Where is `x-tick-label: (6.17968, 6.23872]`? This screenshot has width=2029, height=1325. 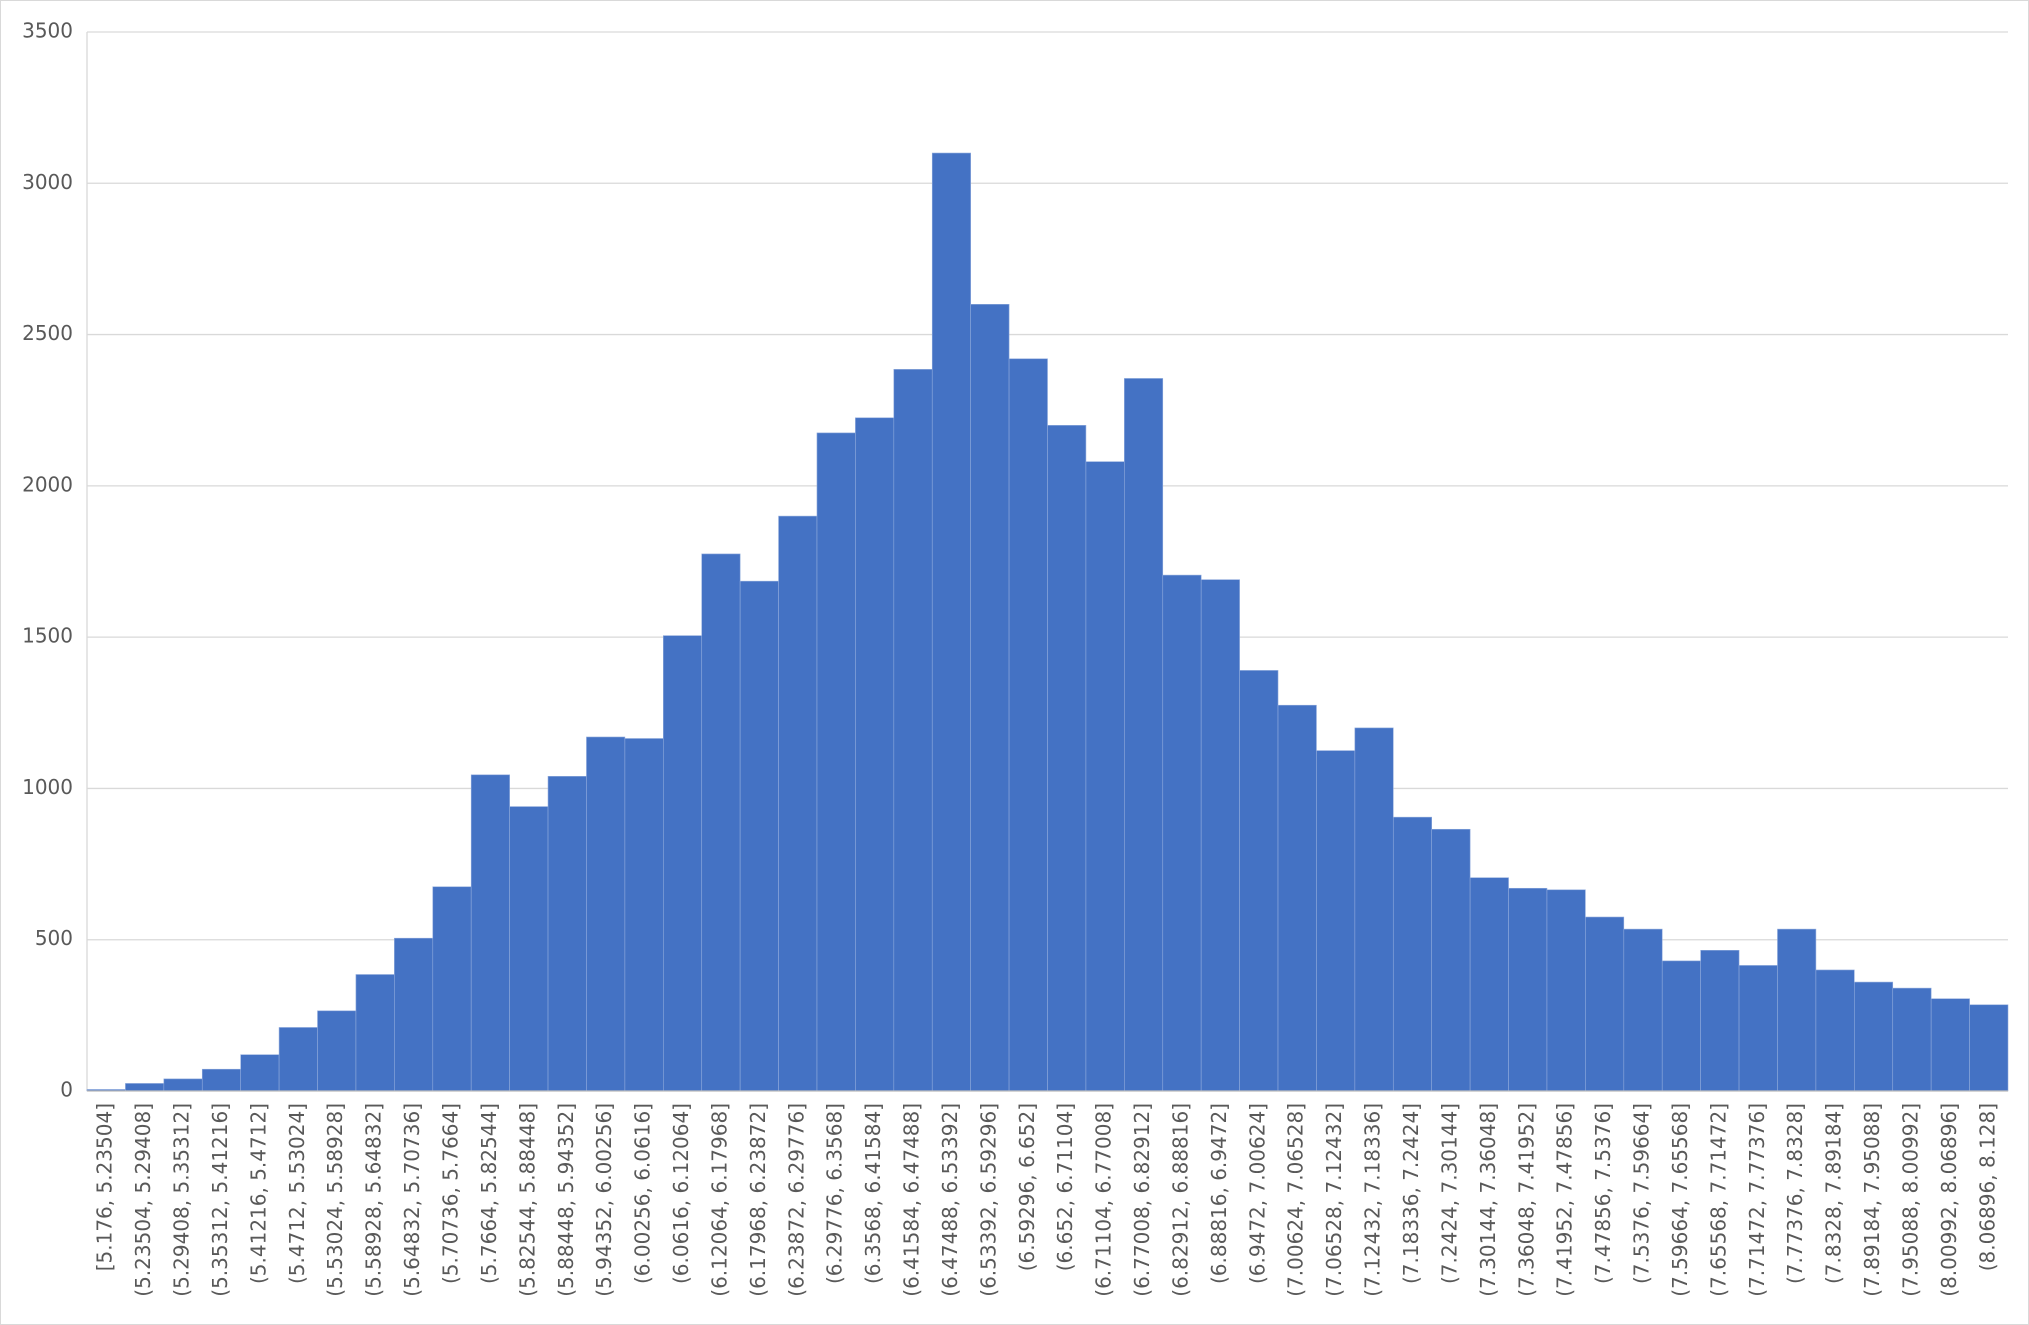 x-tick-label: (6.17968, 6.23872] is located at coordinates (758, 1200).